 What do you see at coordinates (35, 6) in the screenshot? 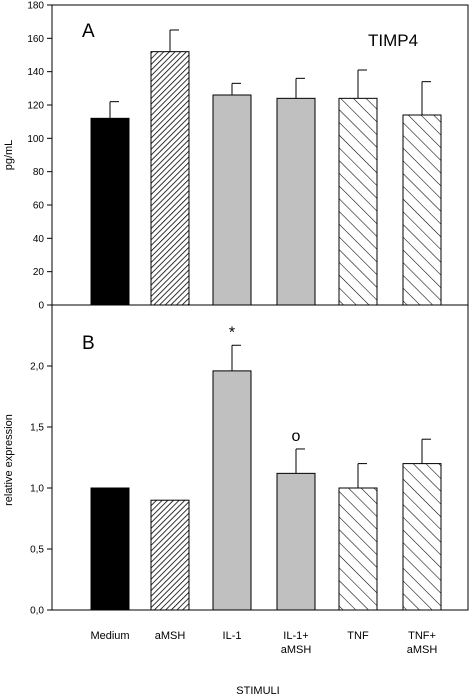
I see `y-tick-label: 180` at bounding box center [35, 6].